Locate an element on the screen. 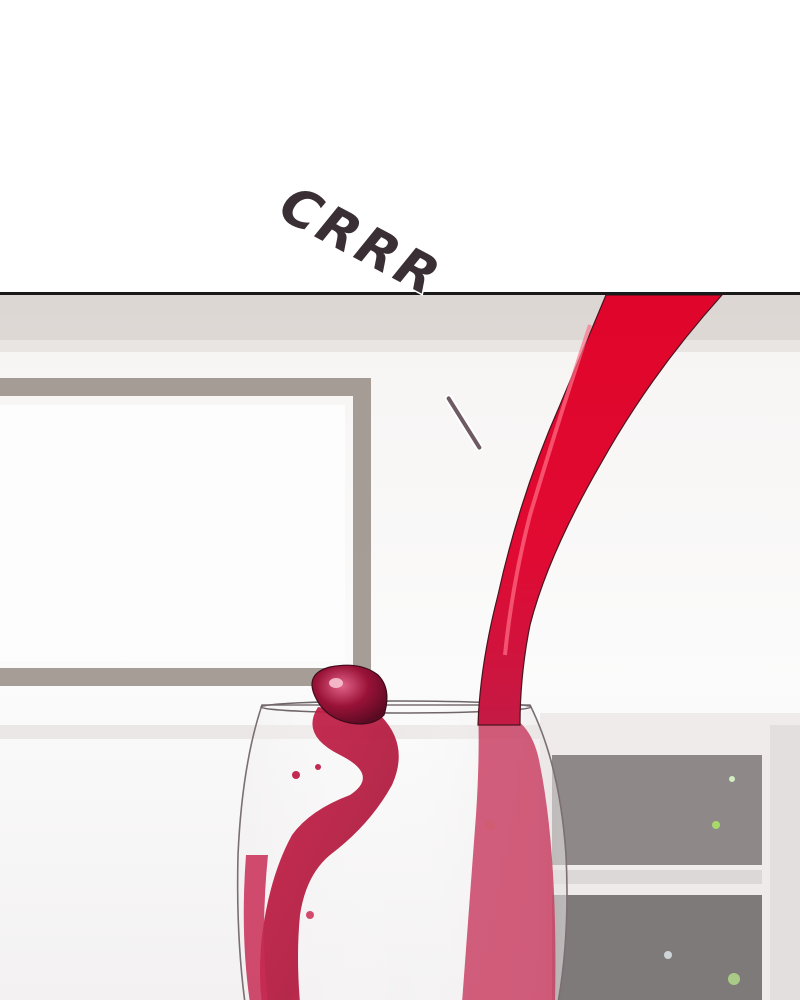 This screenshot has width=800, height=1000. wine-stream is located at coordinates (600, 510).